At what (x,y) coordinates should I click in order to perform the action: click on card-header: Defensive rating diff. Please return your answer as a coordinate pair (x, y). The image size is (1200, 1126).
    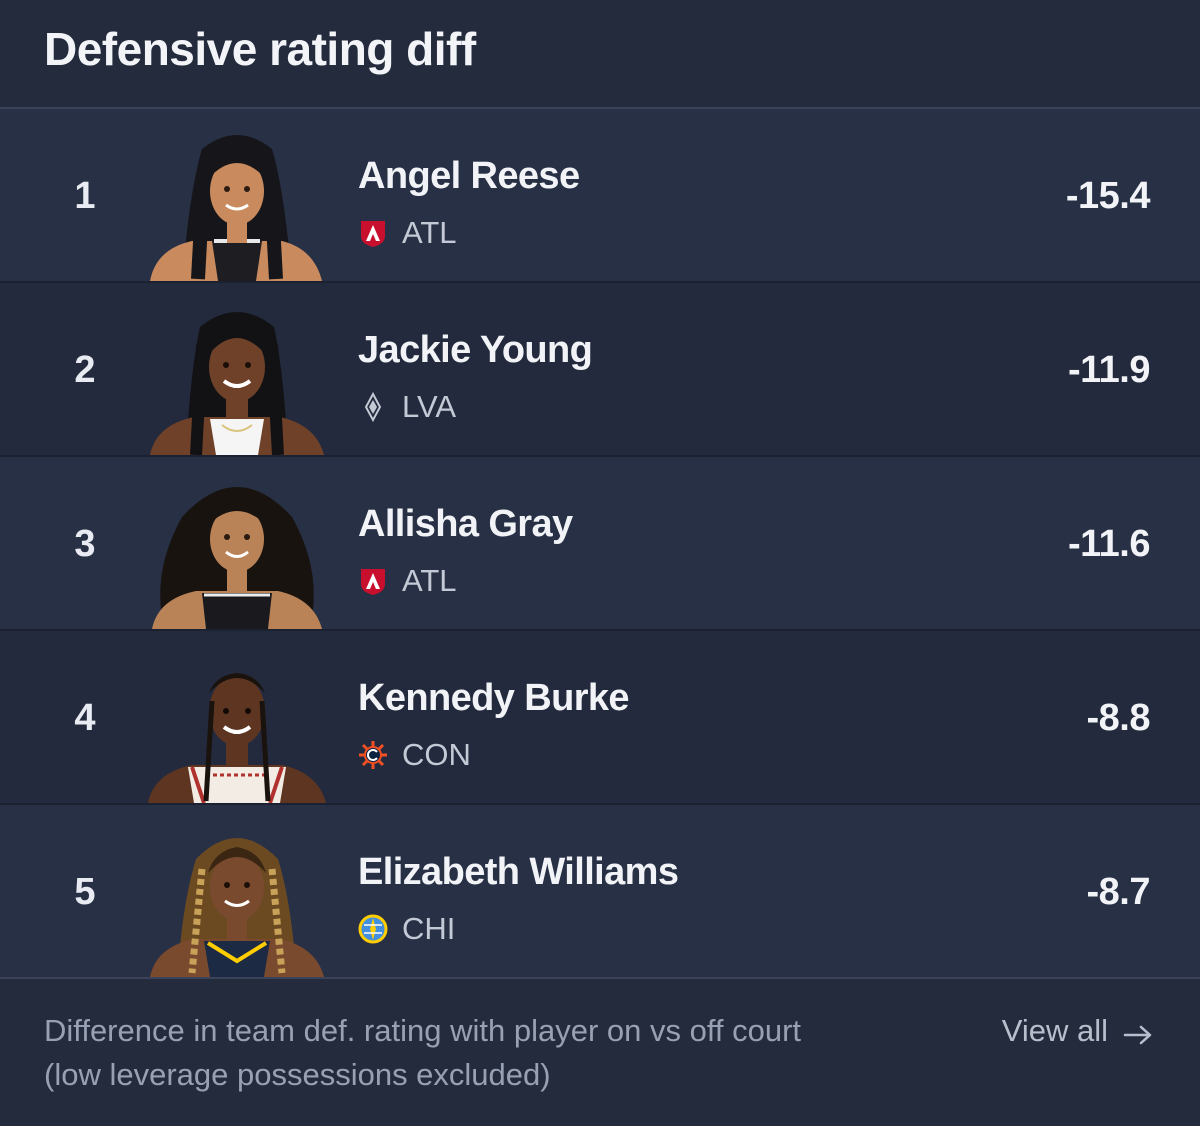
    Looking at the image, I should click on (600, 54).